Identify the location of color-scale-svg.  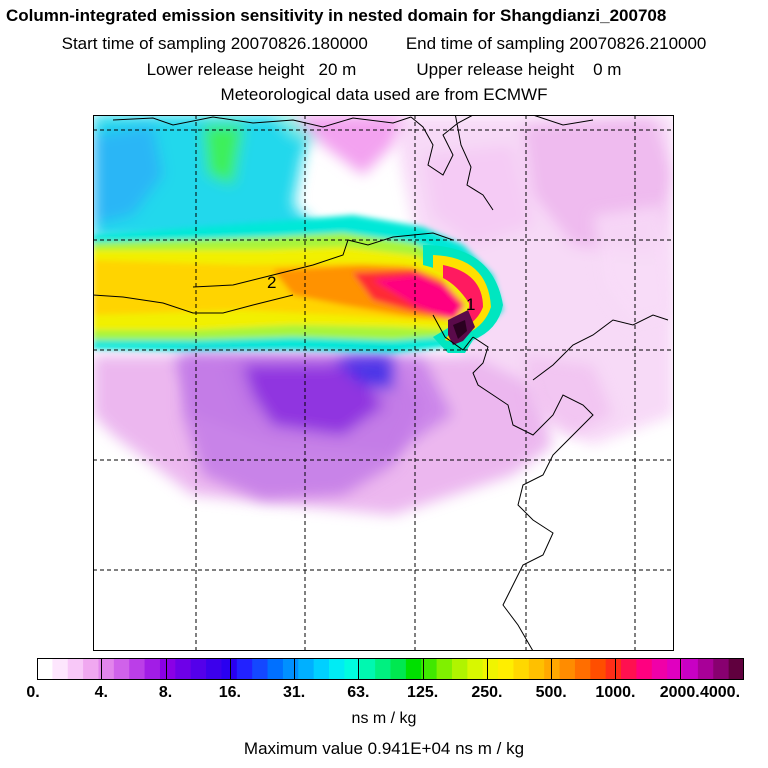
(391, 669).